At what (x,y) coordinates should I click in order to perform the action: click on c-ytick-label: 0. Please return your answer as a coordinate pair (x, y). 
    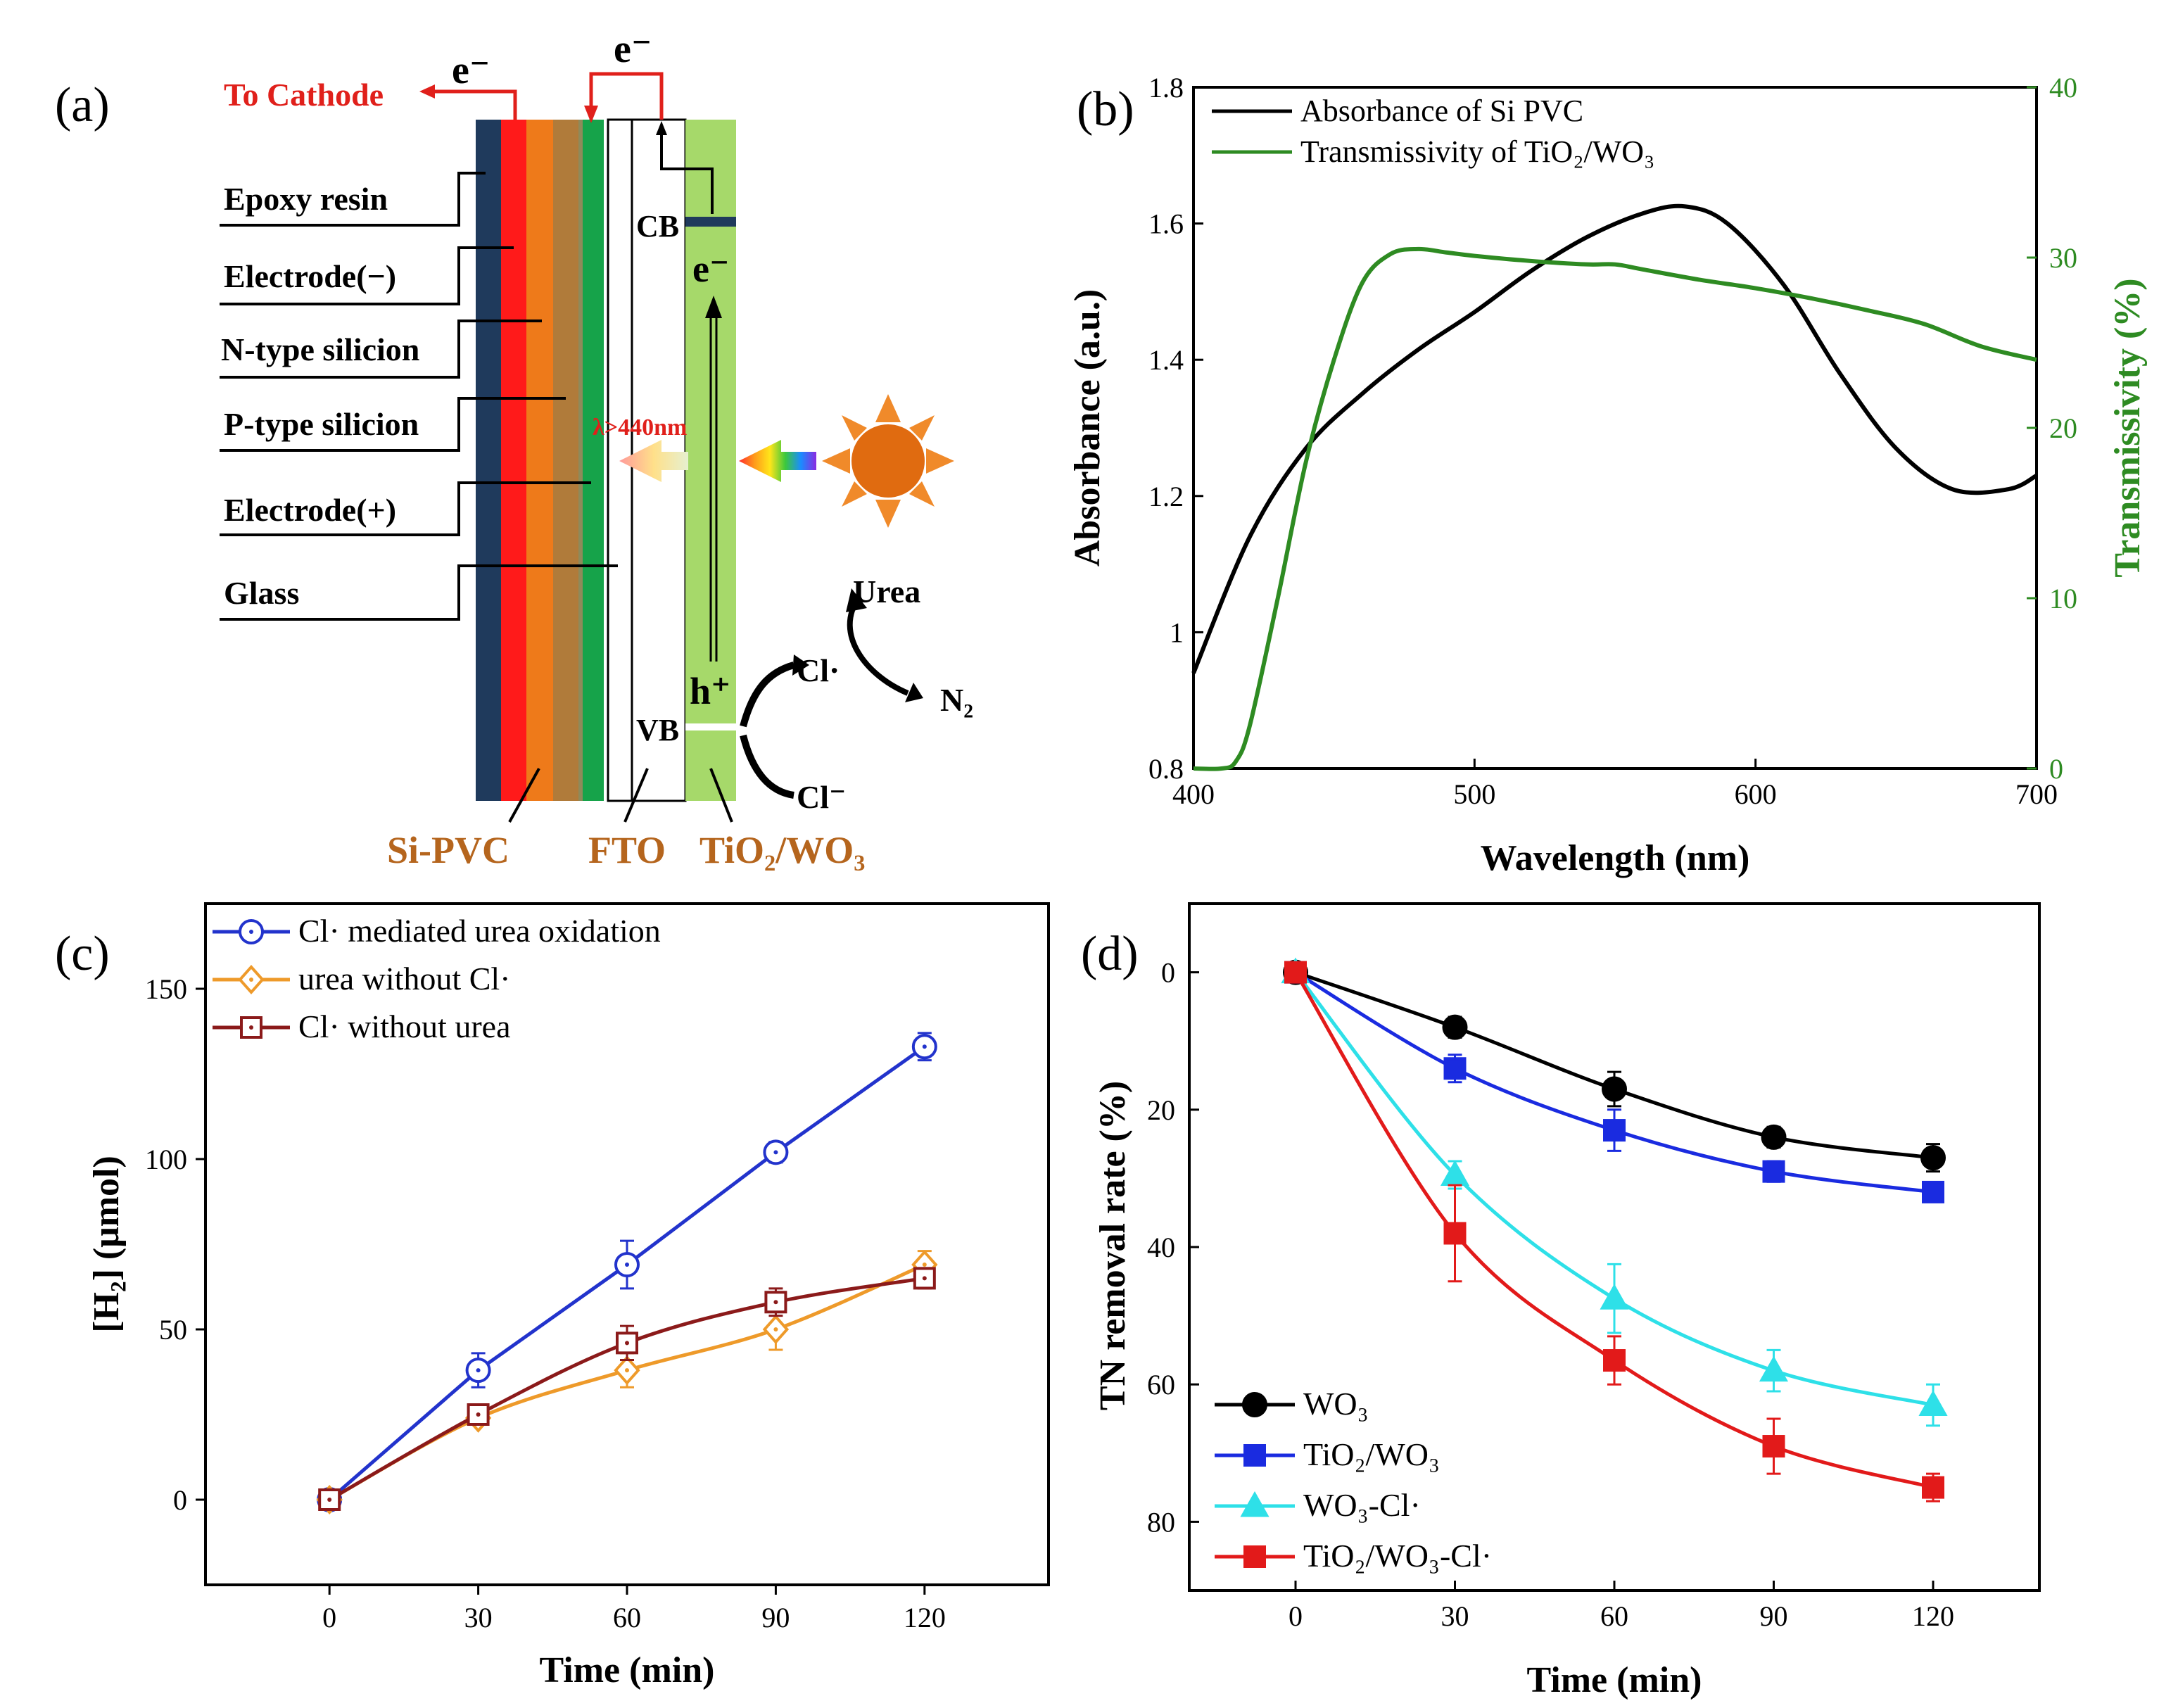
    Looking at the image, I should click on (180, 1500).